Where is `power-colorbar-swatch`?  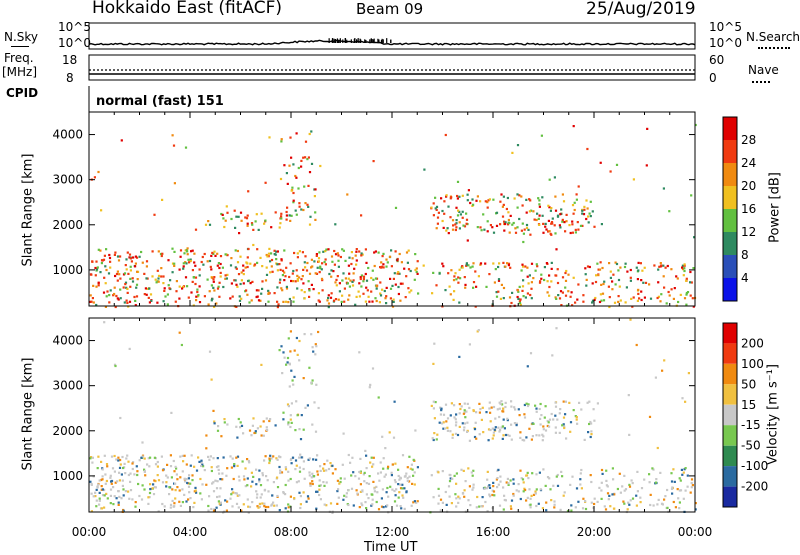
power-colorbar-swatch is located at coordinates (730, 289).